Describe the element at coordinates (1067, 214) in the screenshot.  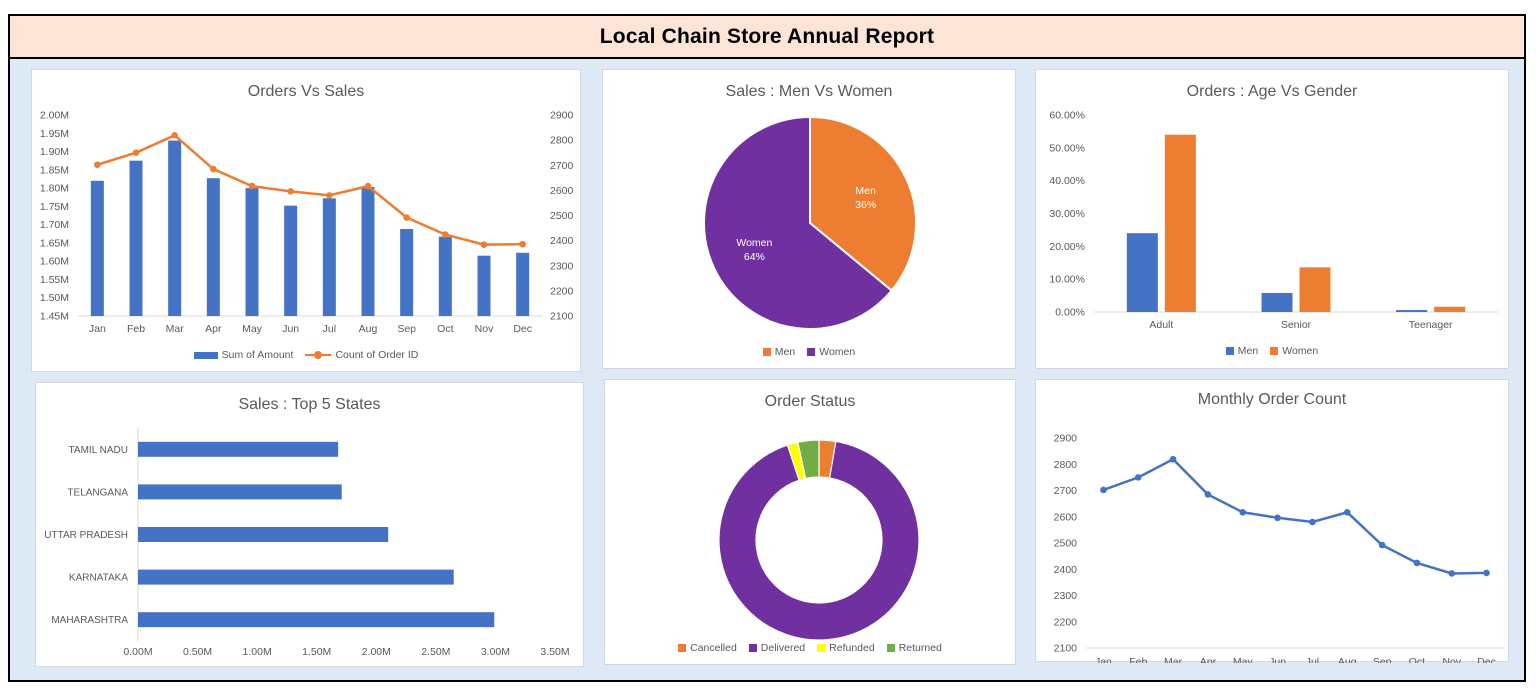
I see `y-tick-label: 30.00%` at that location.